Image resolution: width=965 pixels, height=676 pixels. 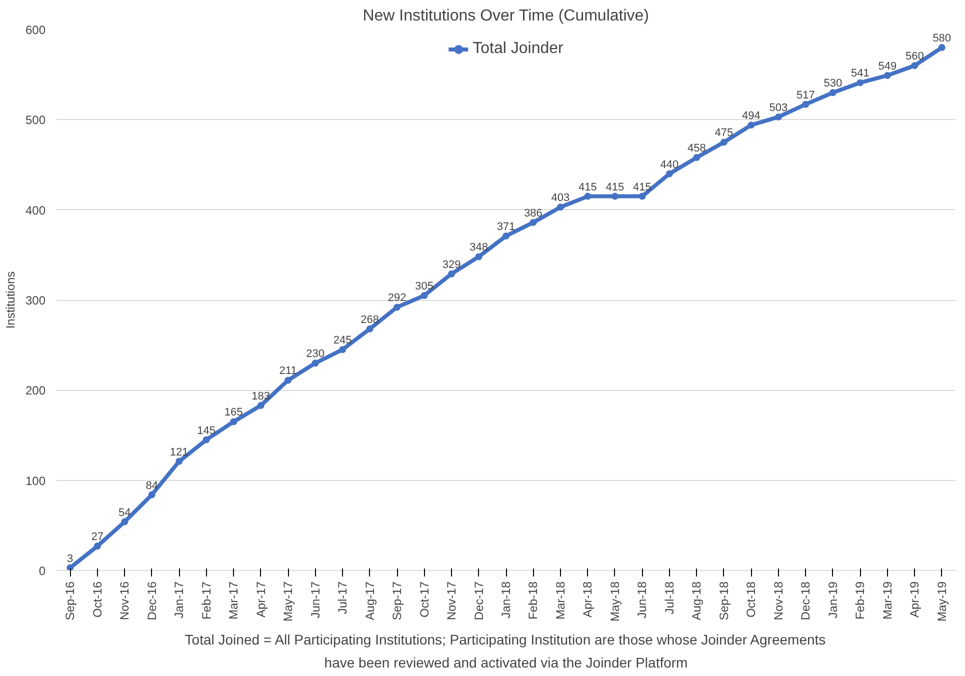 I want to click on data-label: 503, so click(x=778, y=108).